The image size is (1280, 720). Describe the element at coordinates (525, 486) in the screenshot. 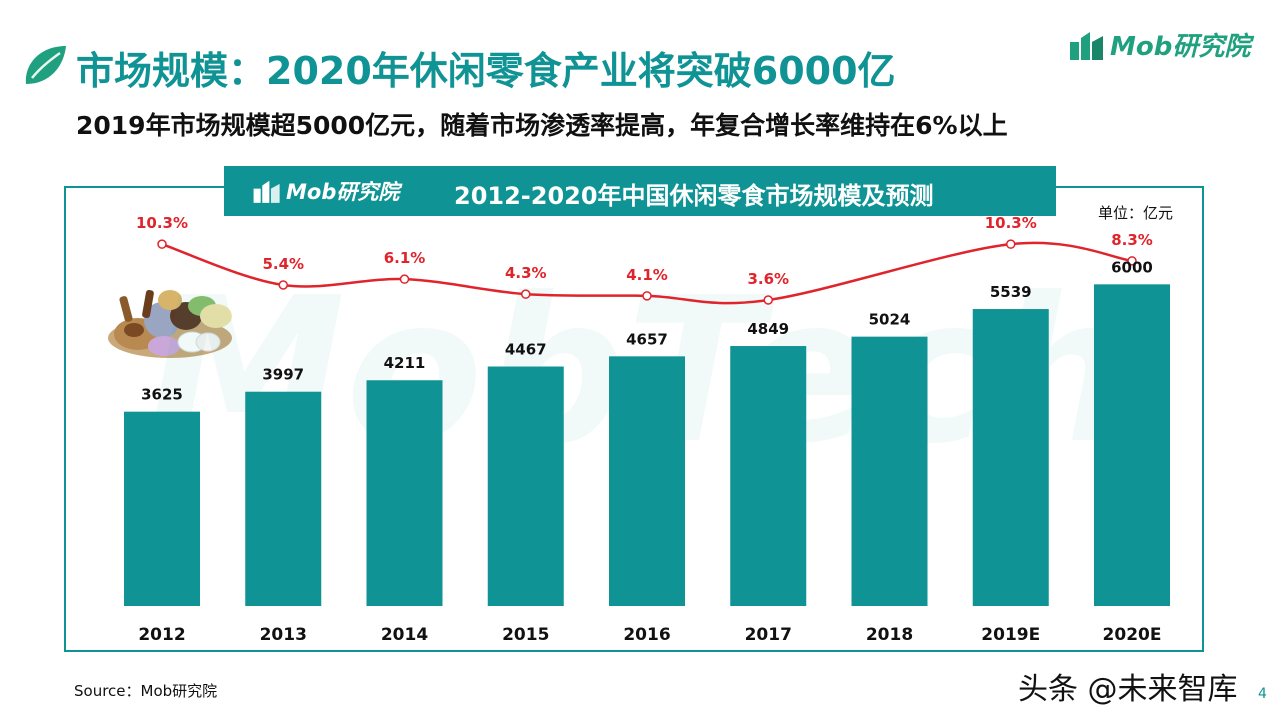

I see `bar-2015` at that location.